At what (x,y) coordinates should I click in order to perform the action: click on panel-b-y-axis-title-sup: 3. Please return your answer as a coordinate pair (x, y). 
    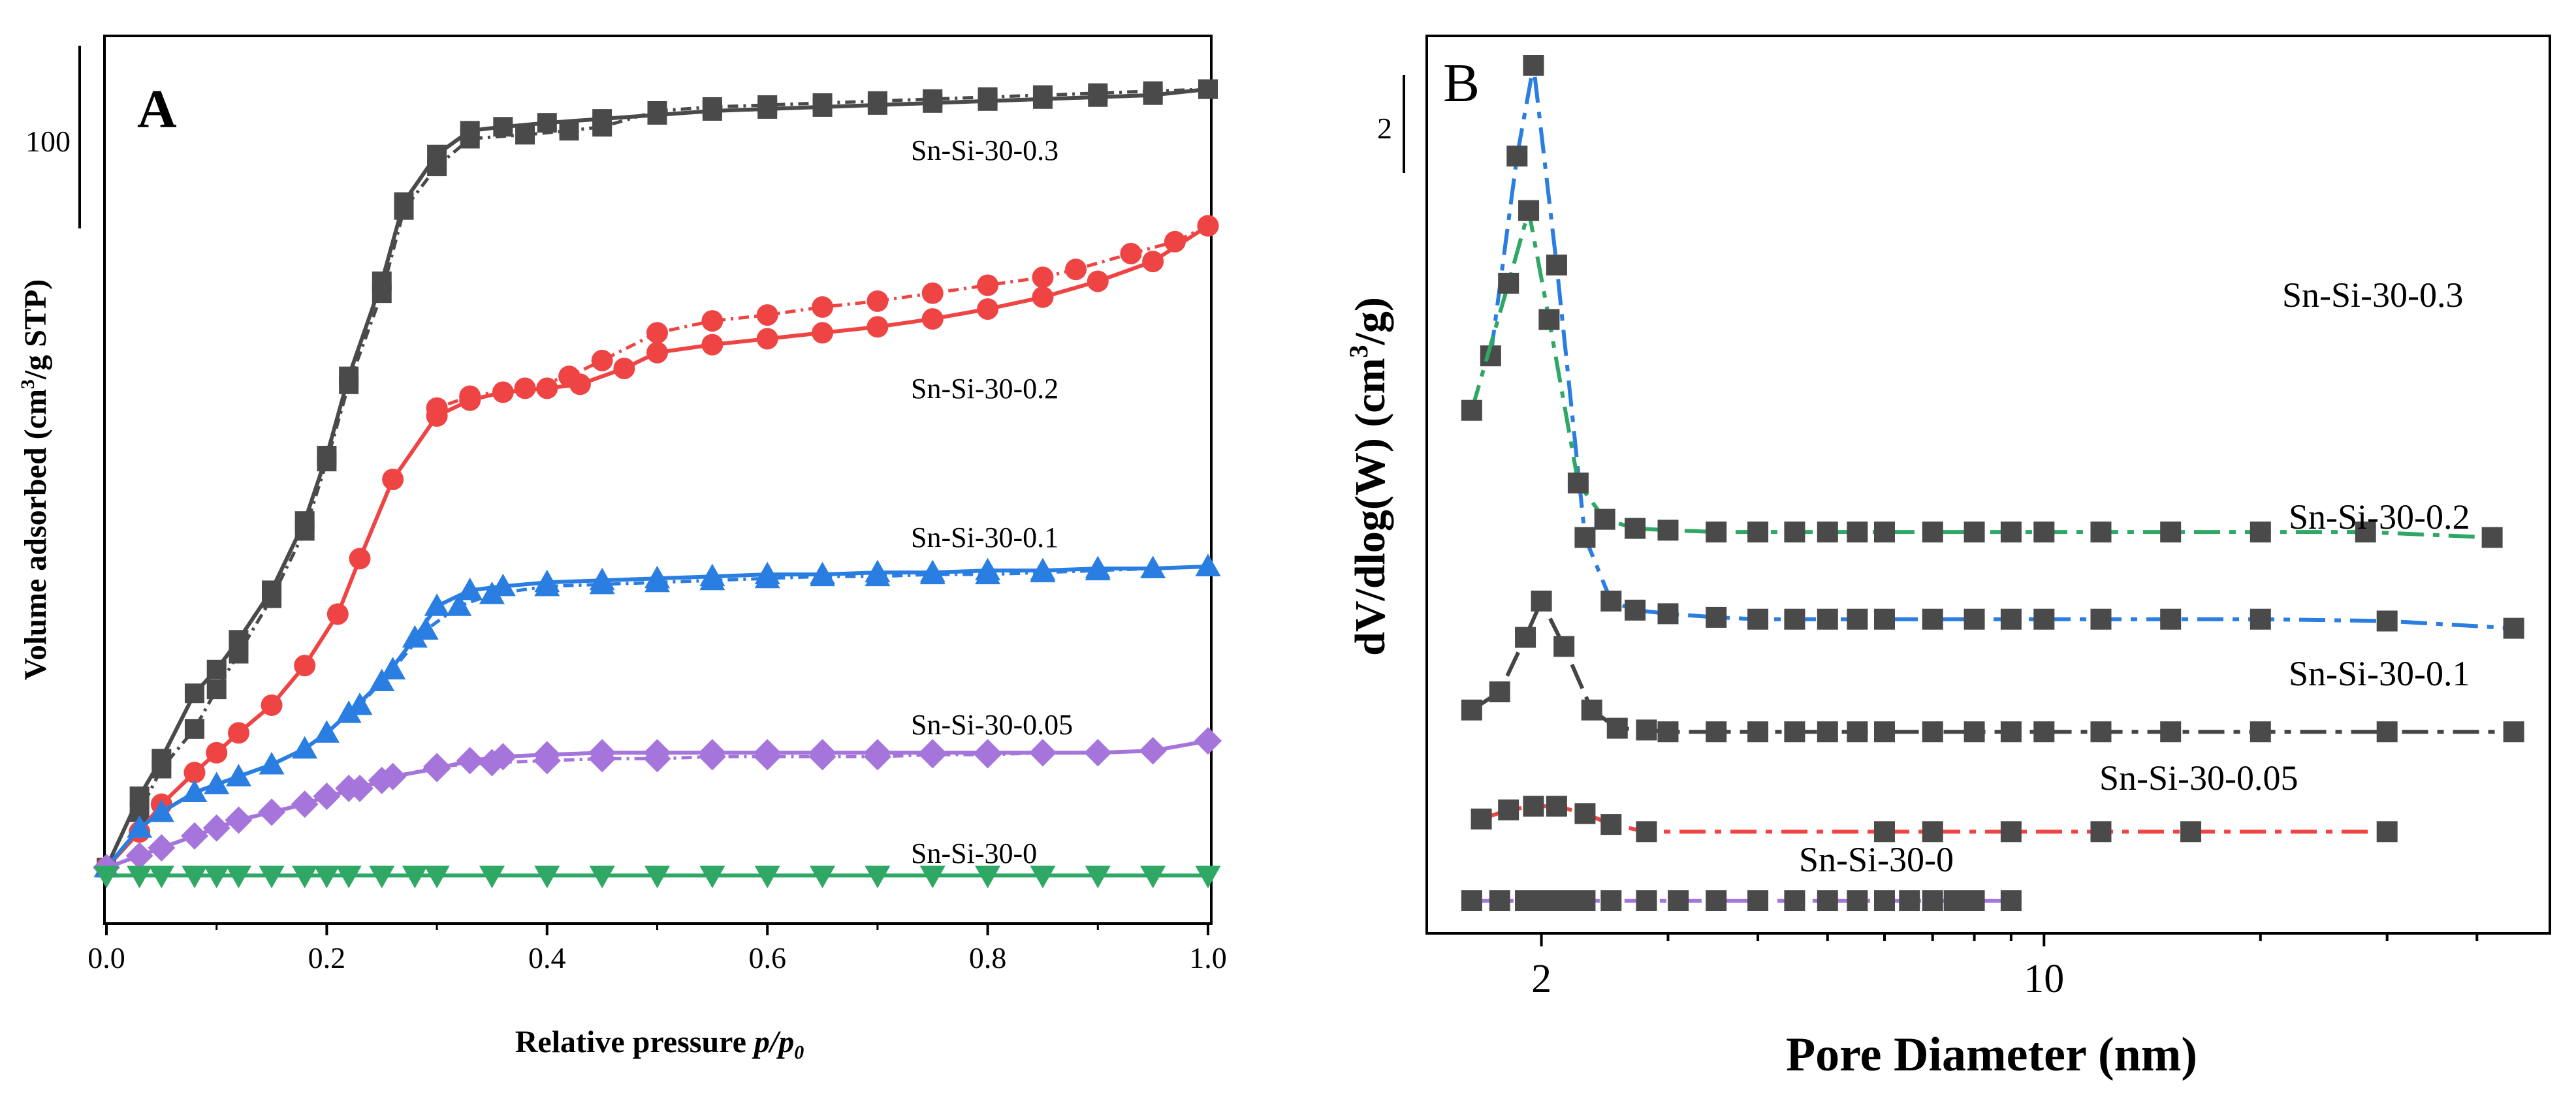
    Looking at the image, I should click on (1359, 351).